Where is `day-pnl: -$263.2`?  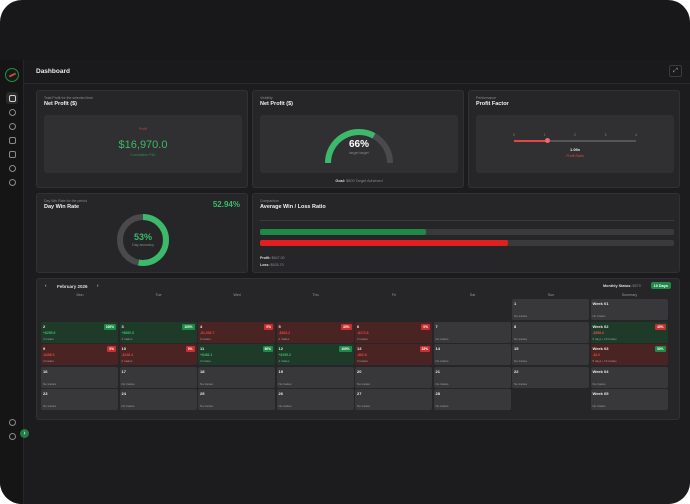
day-pnl: -$263.2 is located at coordinates (284, 332).